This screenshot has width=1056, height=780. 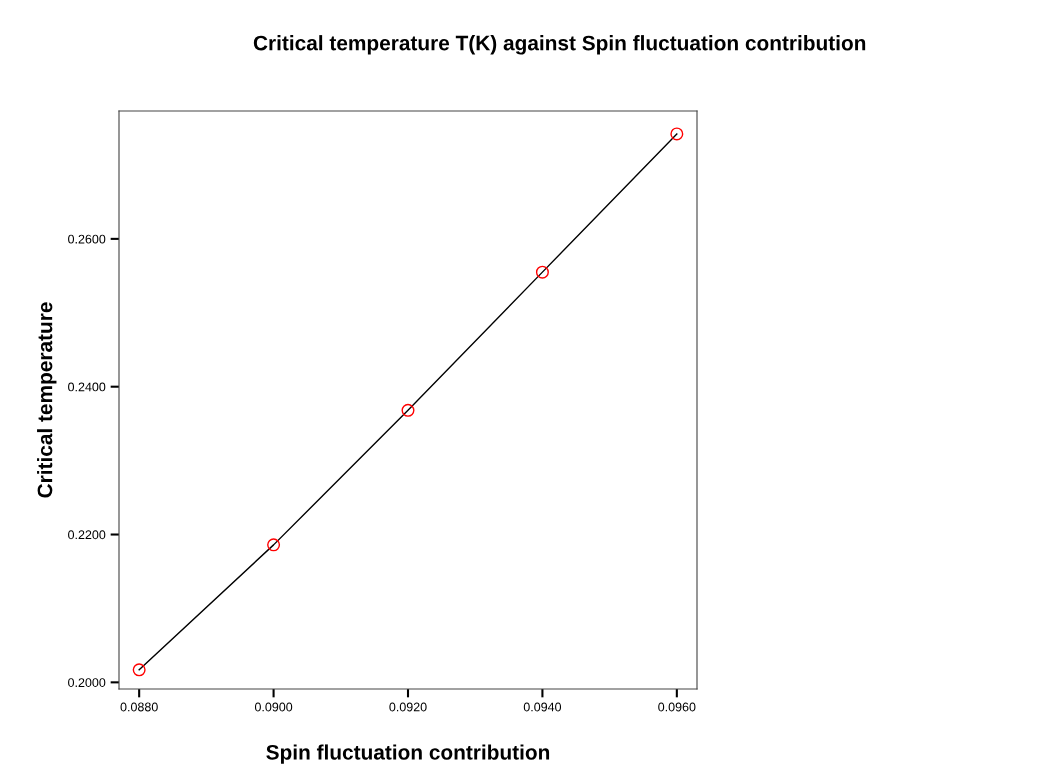 I want to click on y-tick-label: 0.2600, so click(x=87, y=239).